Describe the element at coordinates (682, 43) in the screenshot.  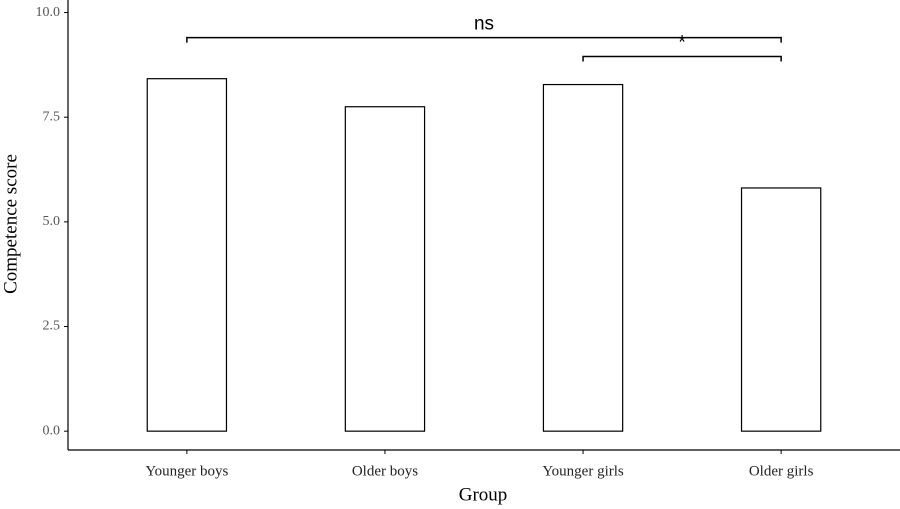
I see `significance-label: *` at that location.